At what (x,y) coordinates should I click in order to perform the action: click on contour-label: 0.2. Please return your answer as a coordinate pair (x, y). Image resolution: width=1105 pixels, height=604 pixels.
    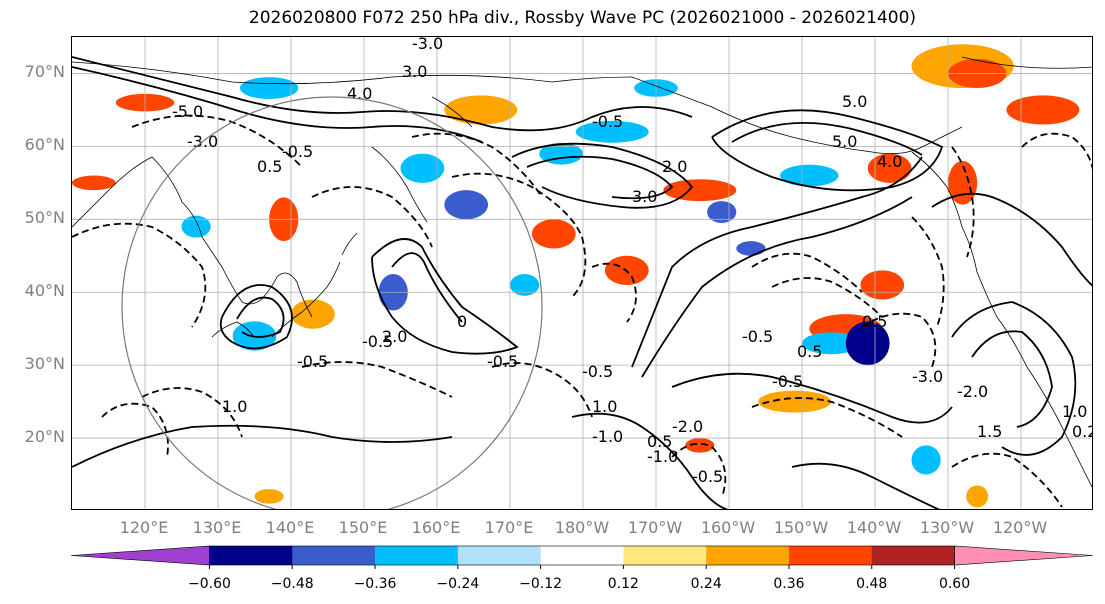
    Looking at the image, I should click on (1082, 431).